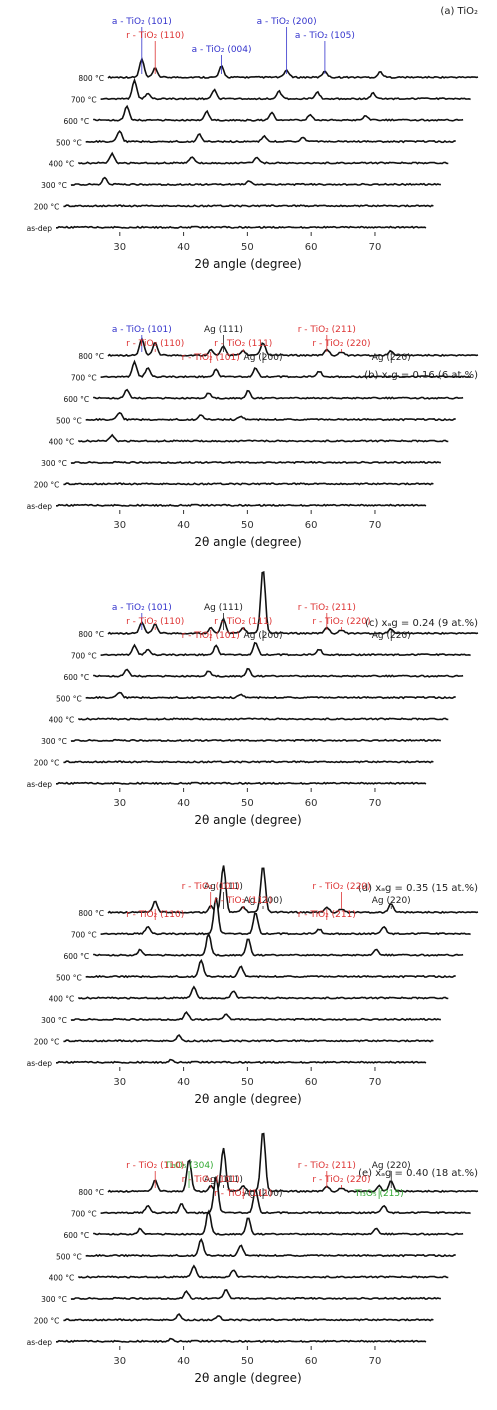 This screenshot has height=1410, width=497. Describe the element at coordinates (311, 247) in the screenshot. I see `x-tick-label: 60` at that location.